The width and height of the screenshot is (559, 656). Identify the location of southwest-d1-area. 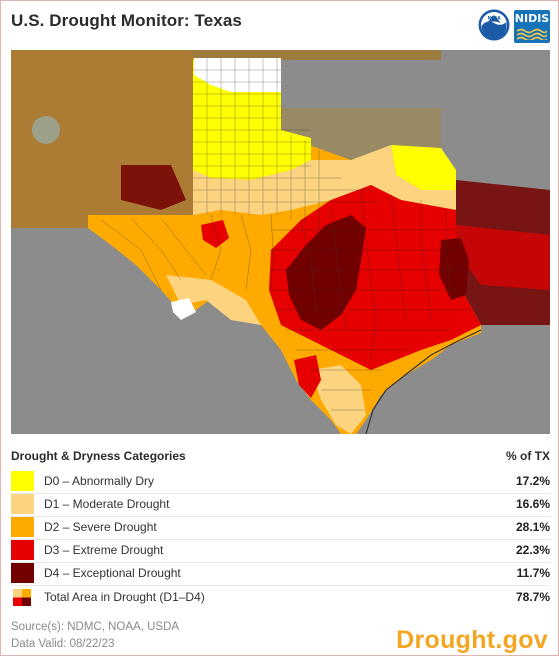
(213, 300).